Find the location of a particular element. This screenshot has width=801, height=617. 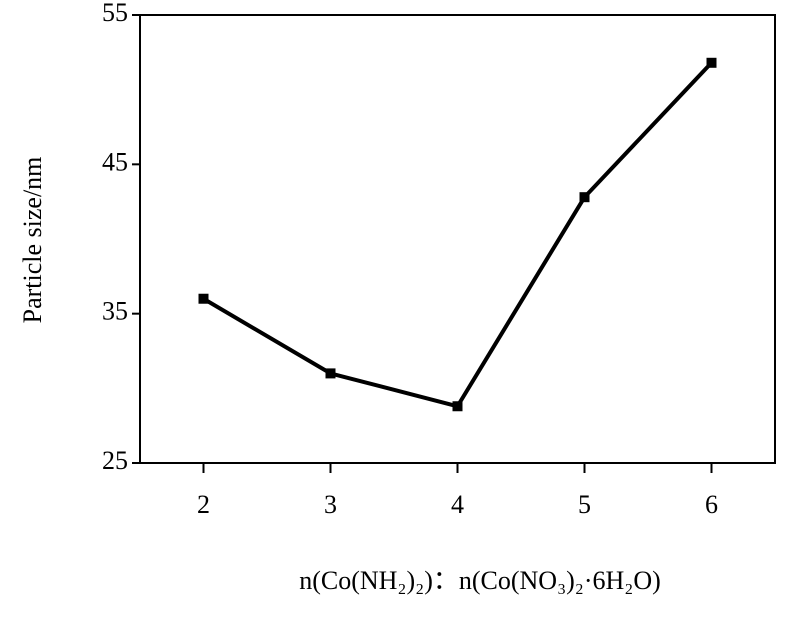

y-tick-label: 25 is located at coordinates (115, 460).